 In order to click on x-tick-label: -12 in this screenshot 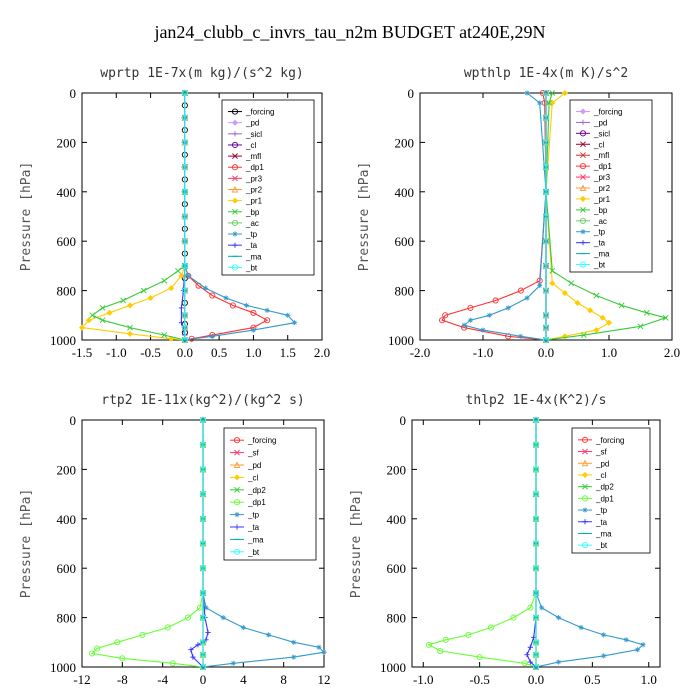, I will do `click(81, 679)`.